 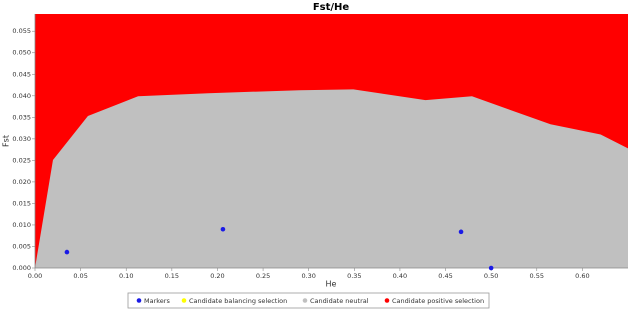 What do you see at coordinates (21, 268) in the screenshot?
I see `y-tick-label: 0.000` at bounding box center [21, 268].